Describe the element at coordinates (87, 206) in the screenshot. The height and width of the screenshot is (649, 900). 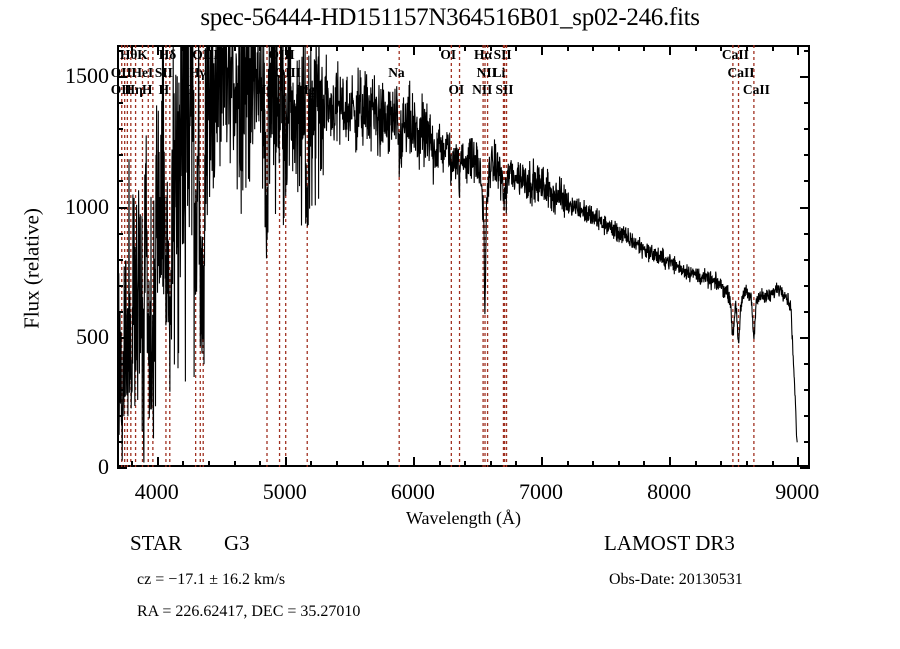
I see `y-tick-label: 1000` at that location.